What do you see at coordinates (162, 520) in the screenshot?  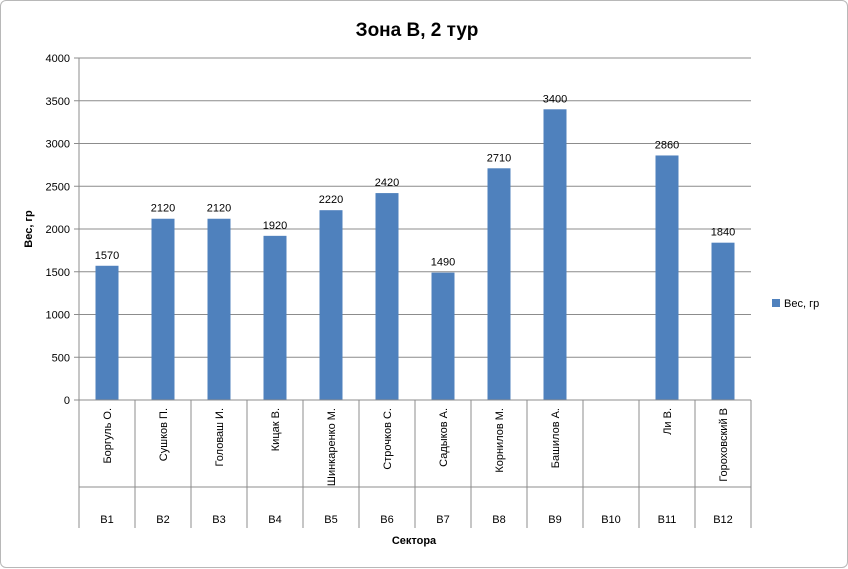 I see `x-sector-label: В2` at bounding box center [162, 520].